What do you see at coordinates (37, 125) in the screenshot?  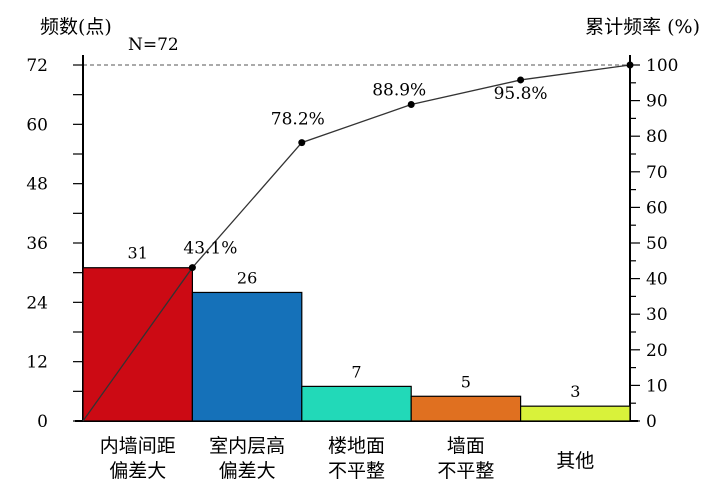 I see `left-tick-label-60: 60` at bounding box center [37, 125].